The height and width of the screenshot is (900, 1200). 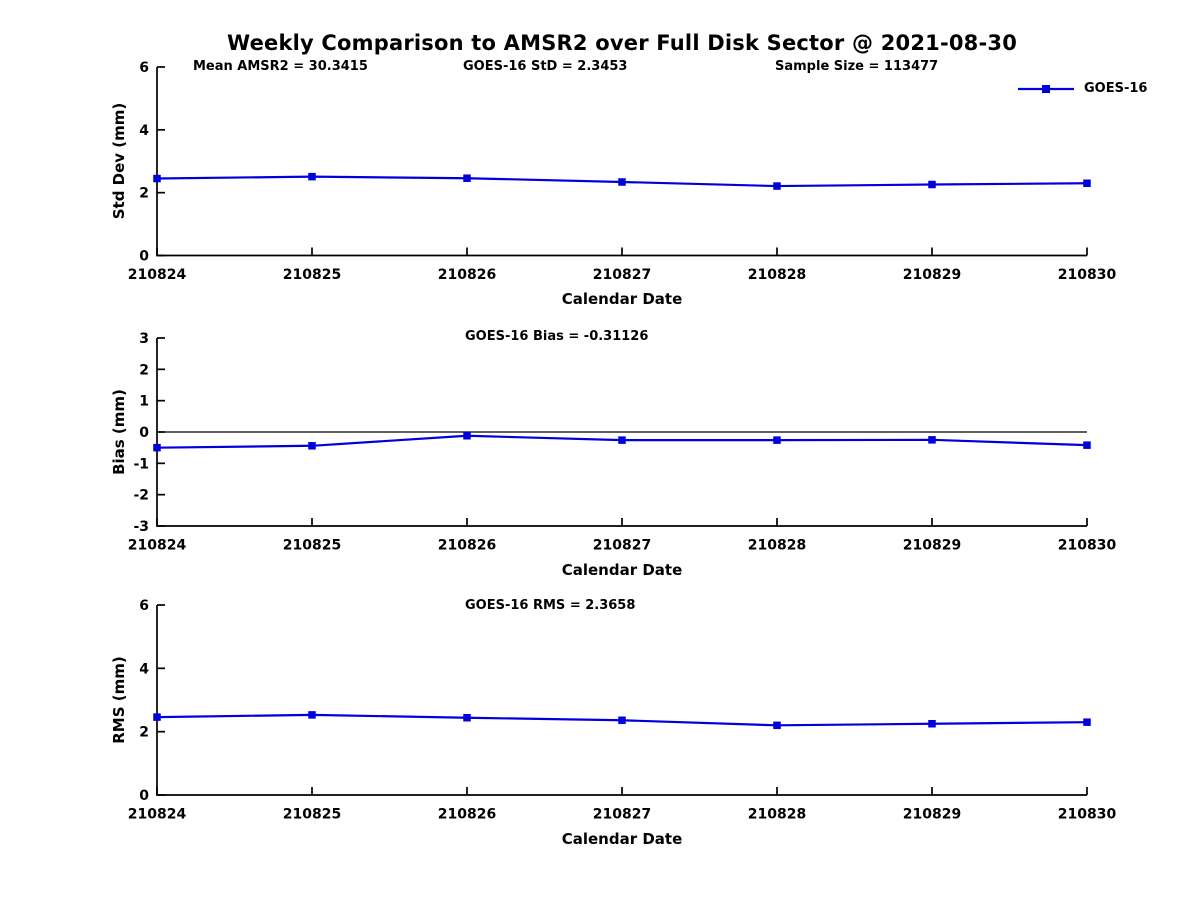 What do you see at coordinates (119, 161) in the screenshot?
I see `y-axis-label-std-dev: Std Dev (mm)` at bounding box center [119, 161].